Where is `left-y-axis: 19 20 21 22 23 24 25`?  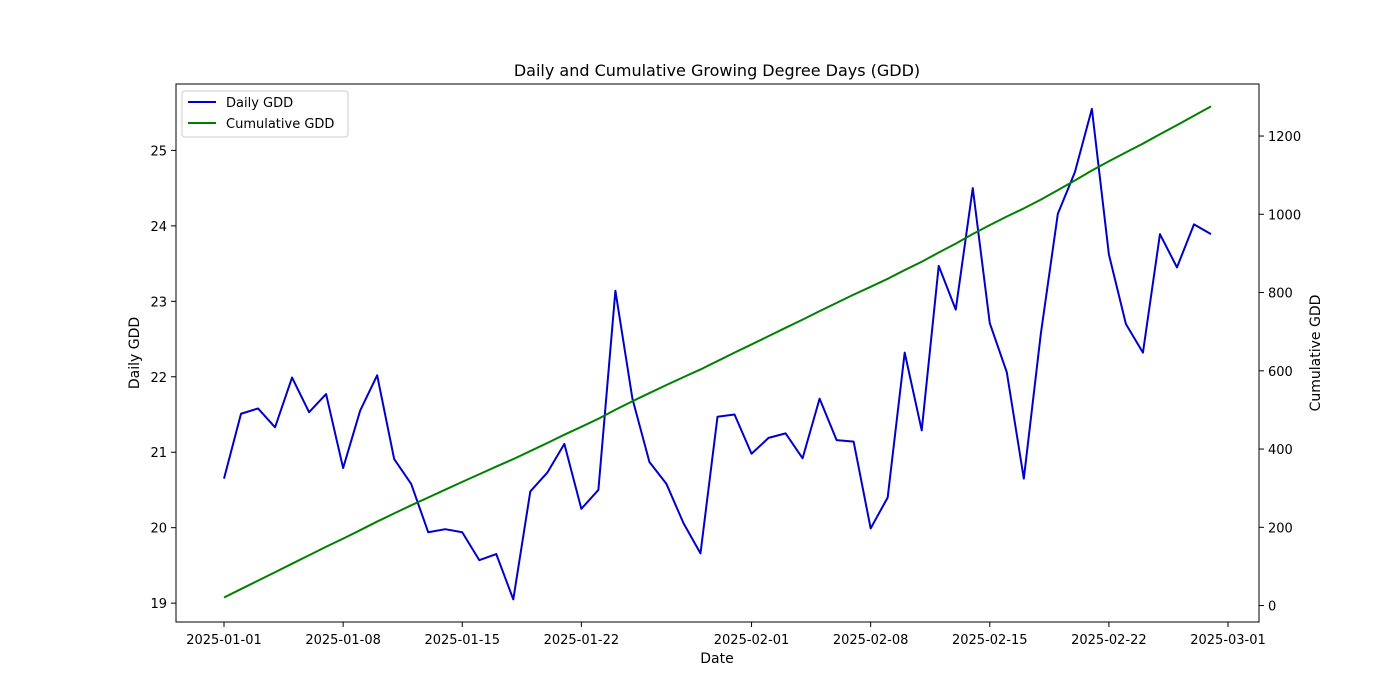
left-y-axis: 19 20 21 22 23 24 25 is located at coordinates (163, 378).